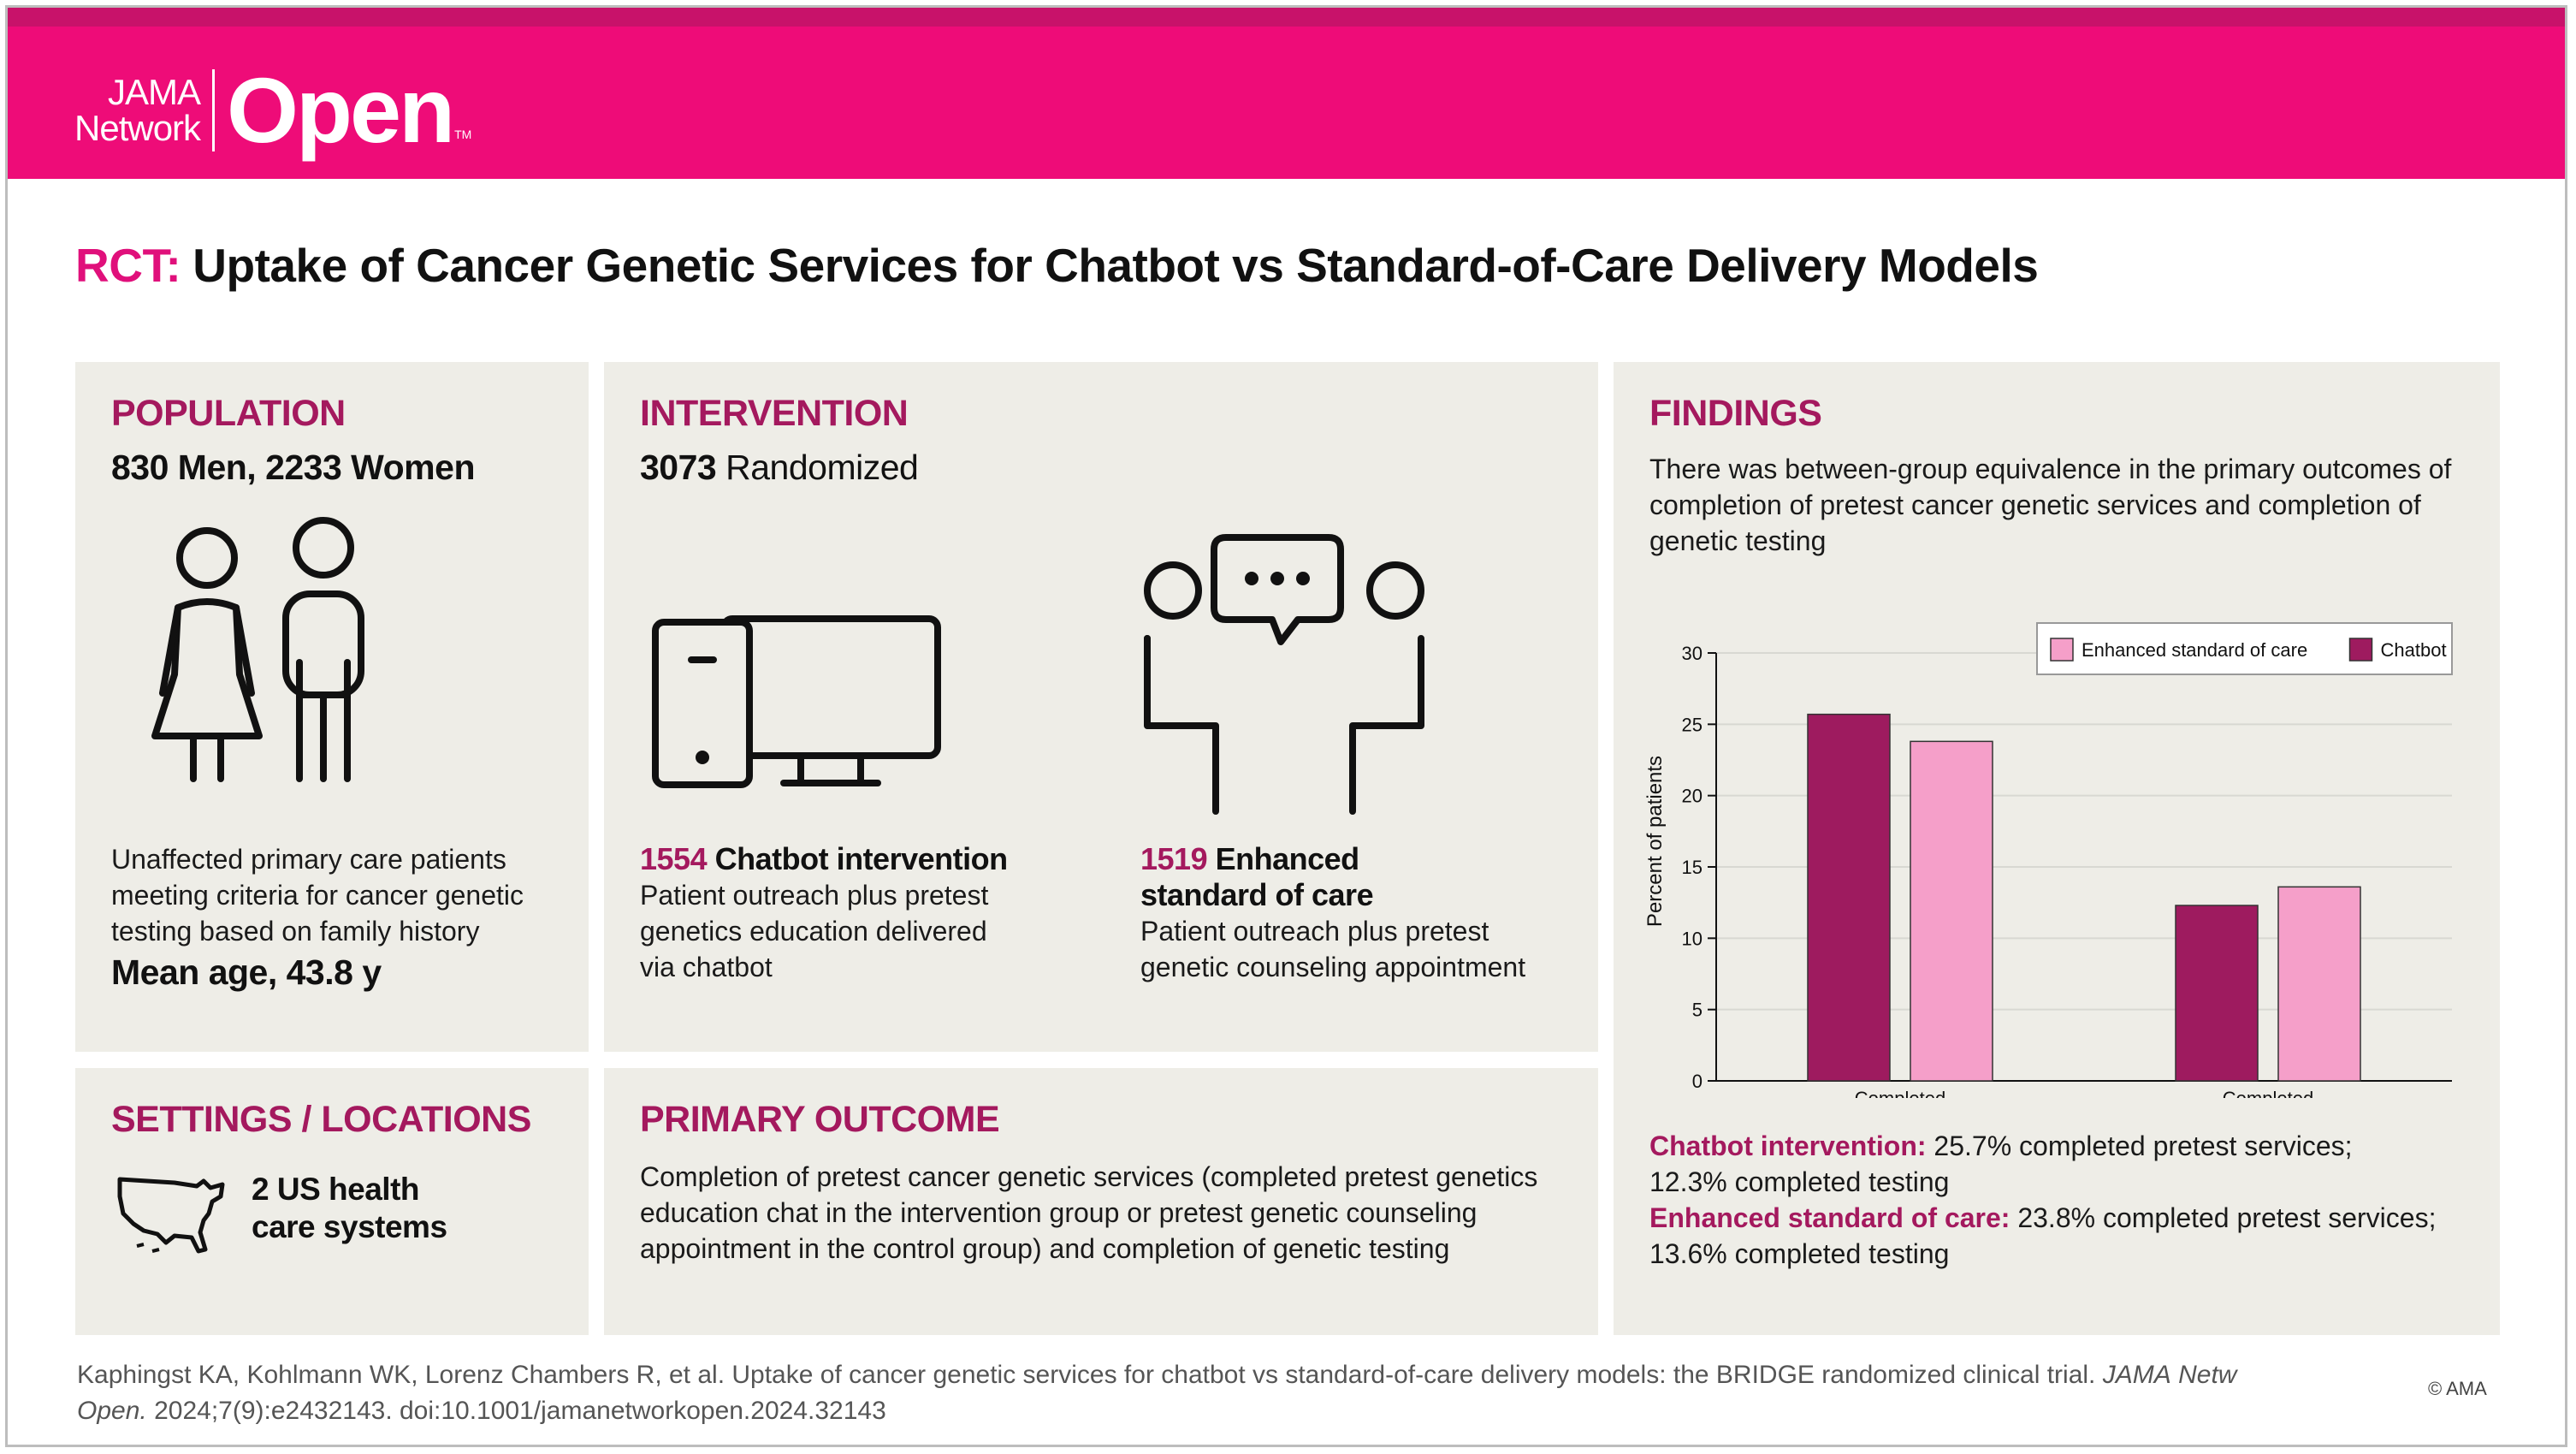 The width and height of the screenshot is (2576, 1454). I want to click on title-prefix: RCT:, so click(128, 265).